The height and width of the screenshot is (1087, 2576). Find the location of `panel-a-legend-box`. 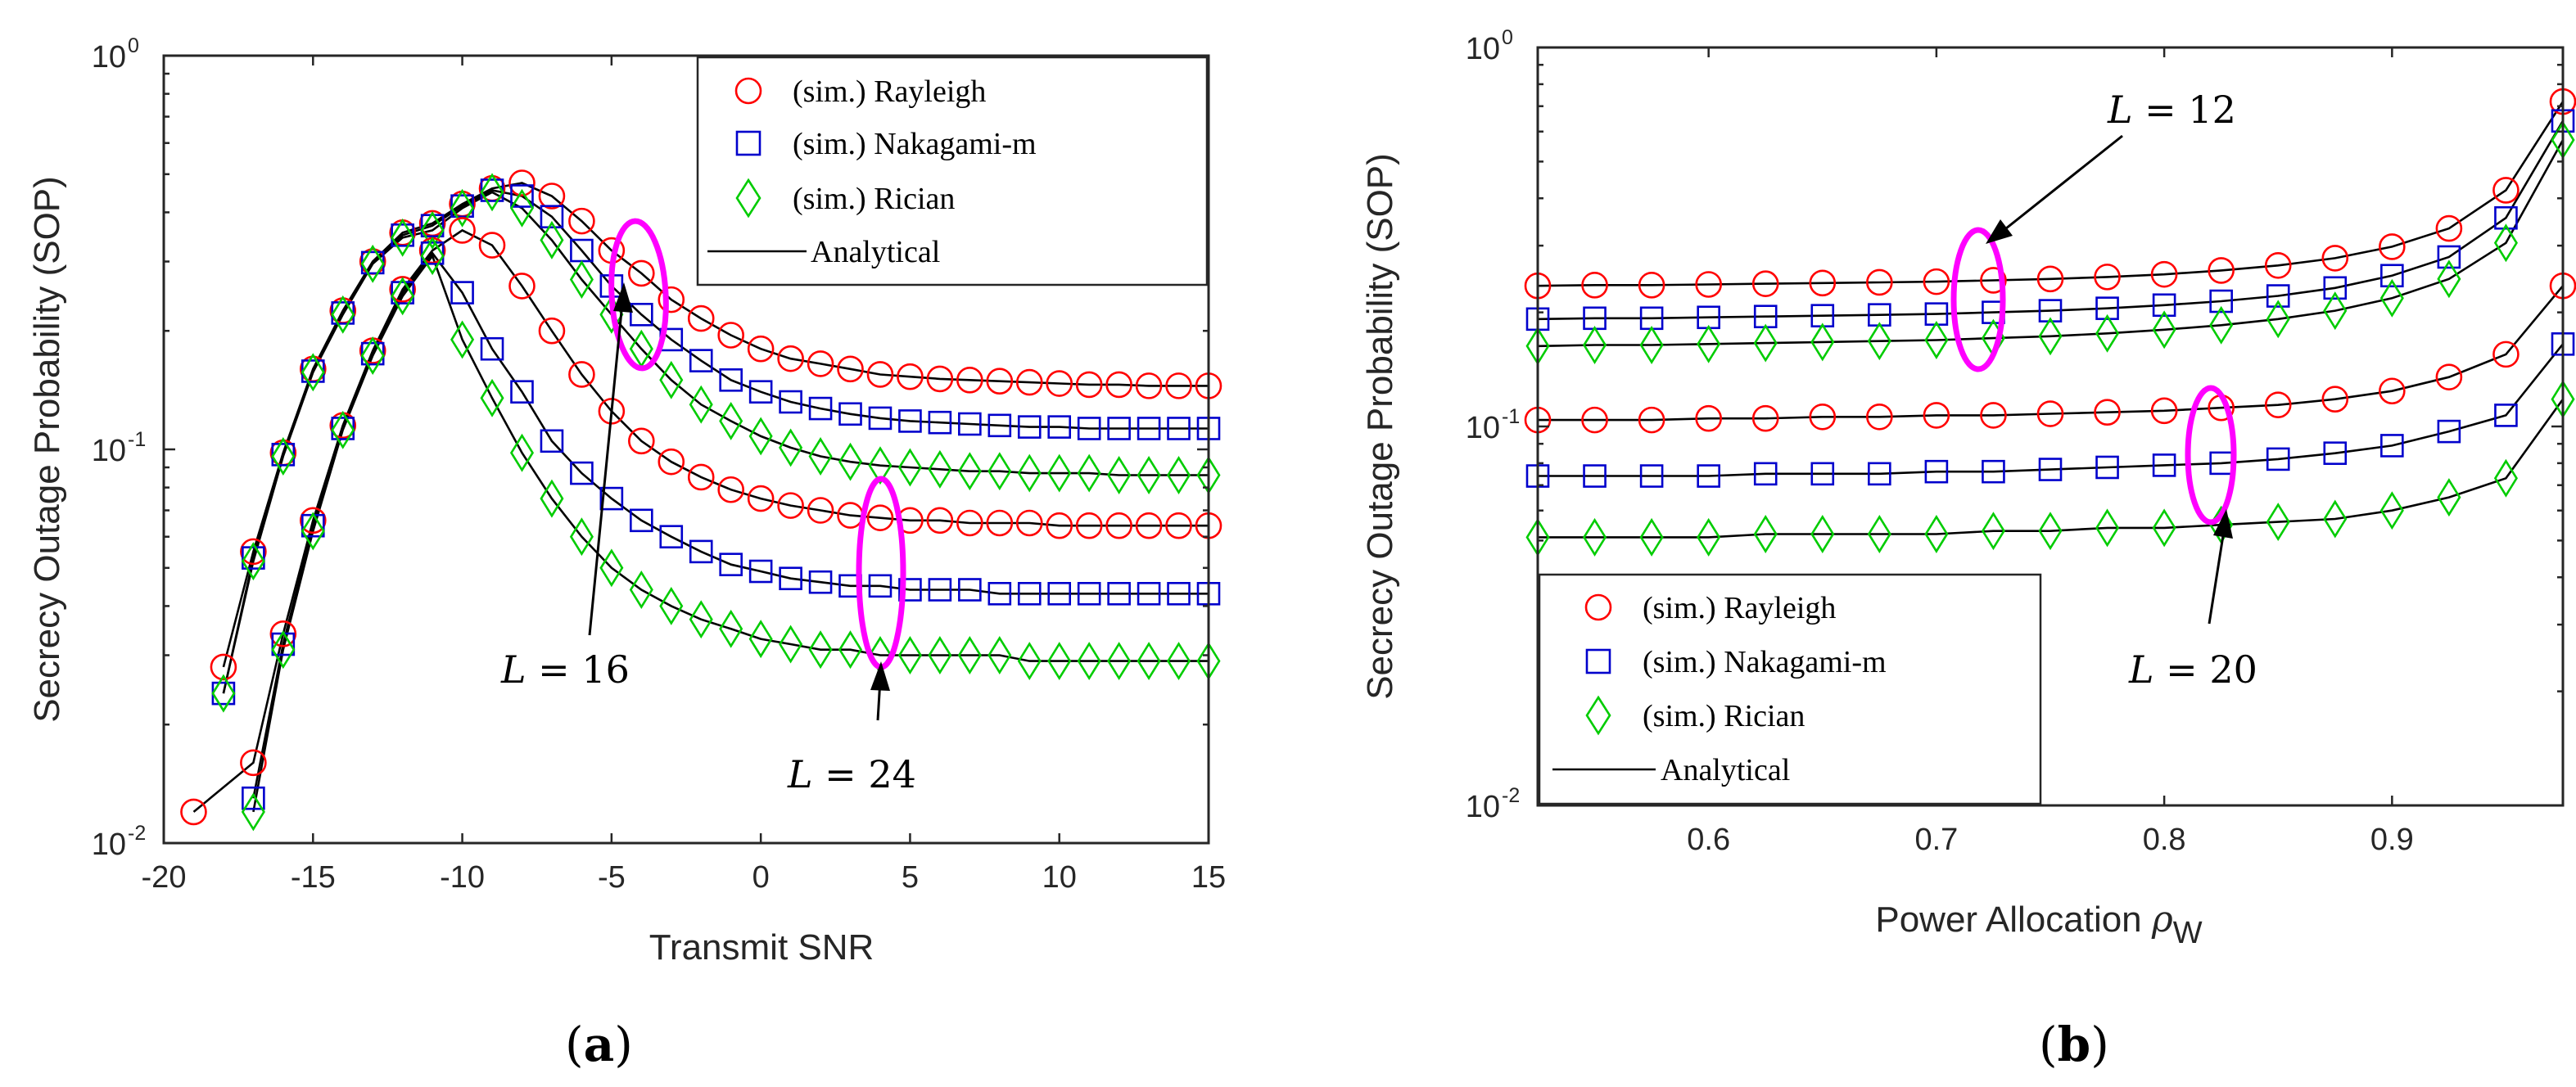

panel-a-legend-box is located at coordinates (953, 171).